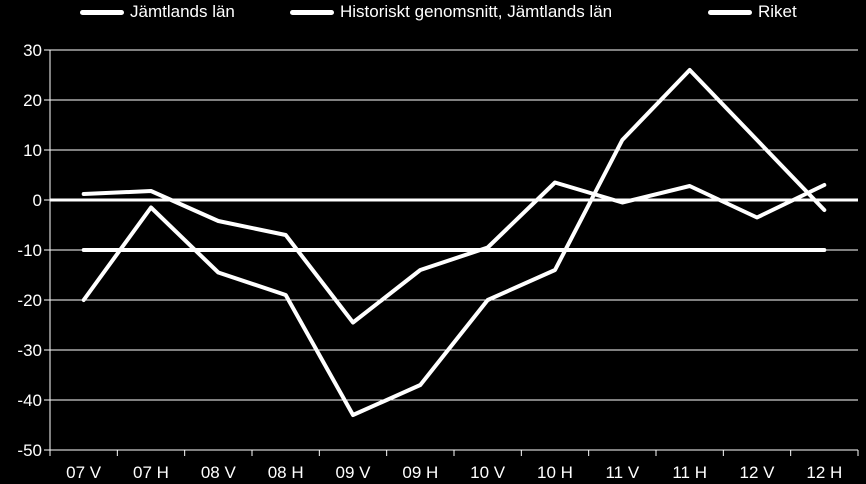  What do you see at coordinates (32, 100) in the screenshot?
I see `y-tick-label: 20` at bounding box center [32, 100].